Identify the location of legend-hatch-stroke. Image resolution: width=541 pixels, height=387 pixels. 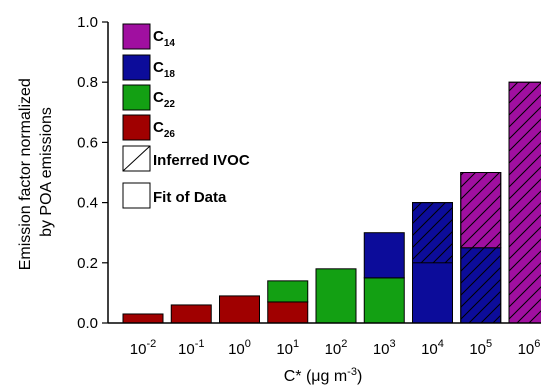
(136, 158).